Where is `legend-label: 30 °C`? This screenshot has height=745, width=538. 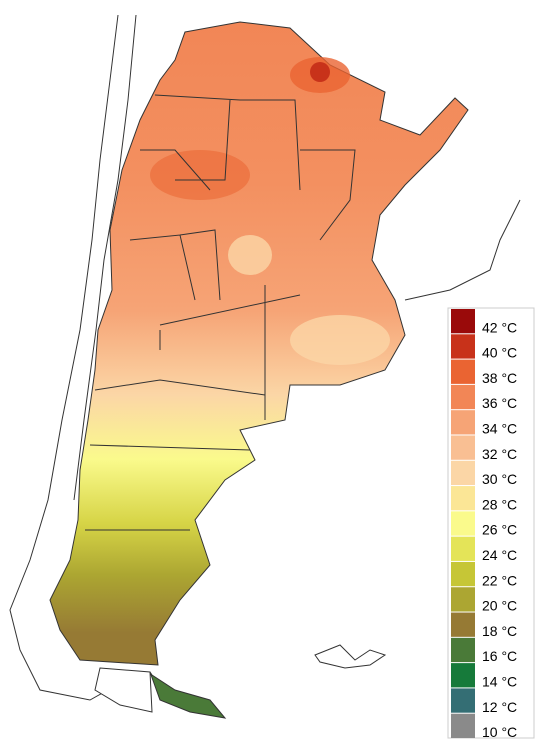 legend-label: 30 °C is located at coordinates (499, 479).